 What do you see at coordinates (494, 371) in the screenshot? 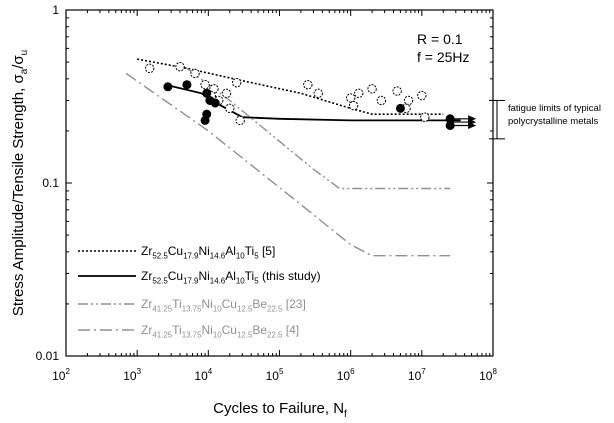
I see `x-tick-exponent: 8` at bounding box center [494, 371].